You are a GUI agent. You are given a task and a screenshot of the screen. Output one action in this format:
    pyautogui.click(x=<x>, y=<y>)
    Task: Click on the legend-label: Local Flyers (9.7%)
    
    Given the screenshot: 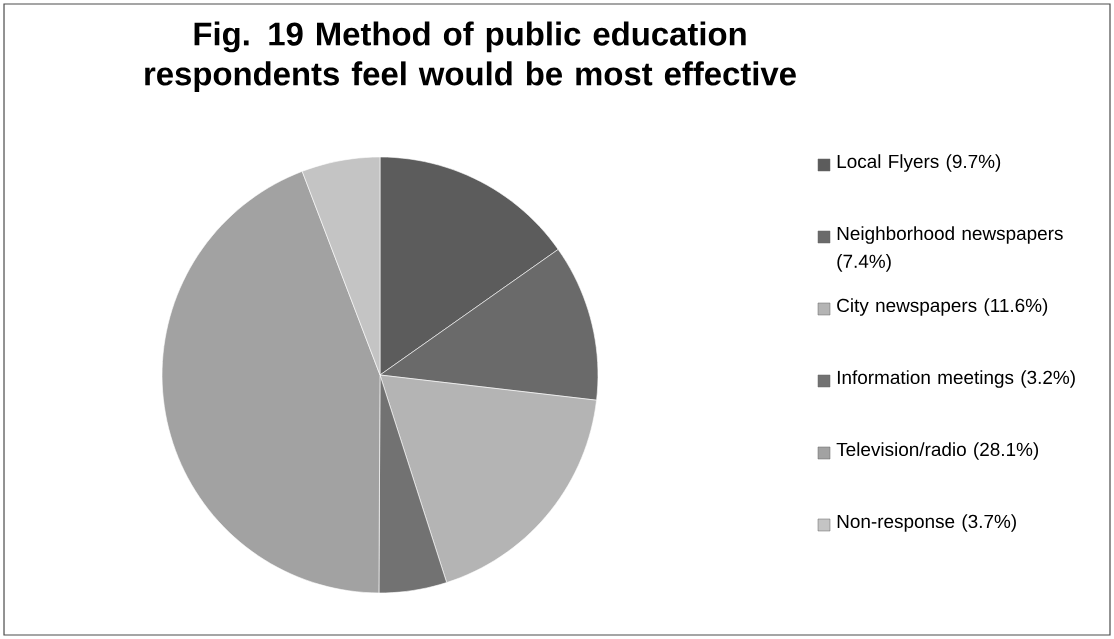 What is the action you would take?
    pyautogui.click(x=919, y=163)
    